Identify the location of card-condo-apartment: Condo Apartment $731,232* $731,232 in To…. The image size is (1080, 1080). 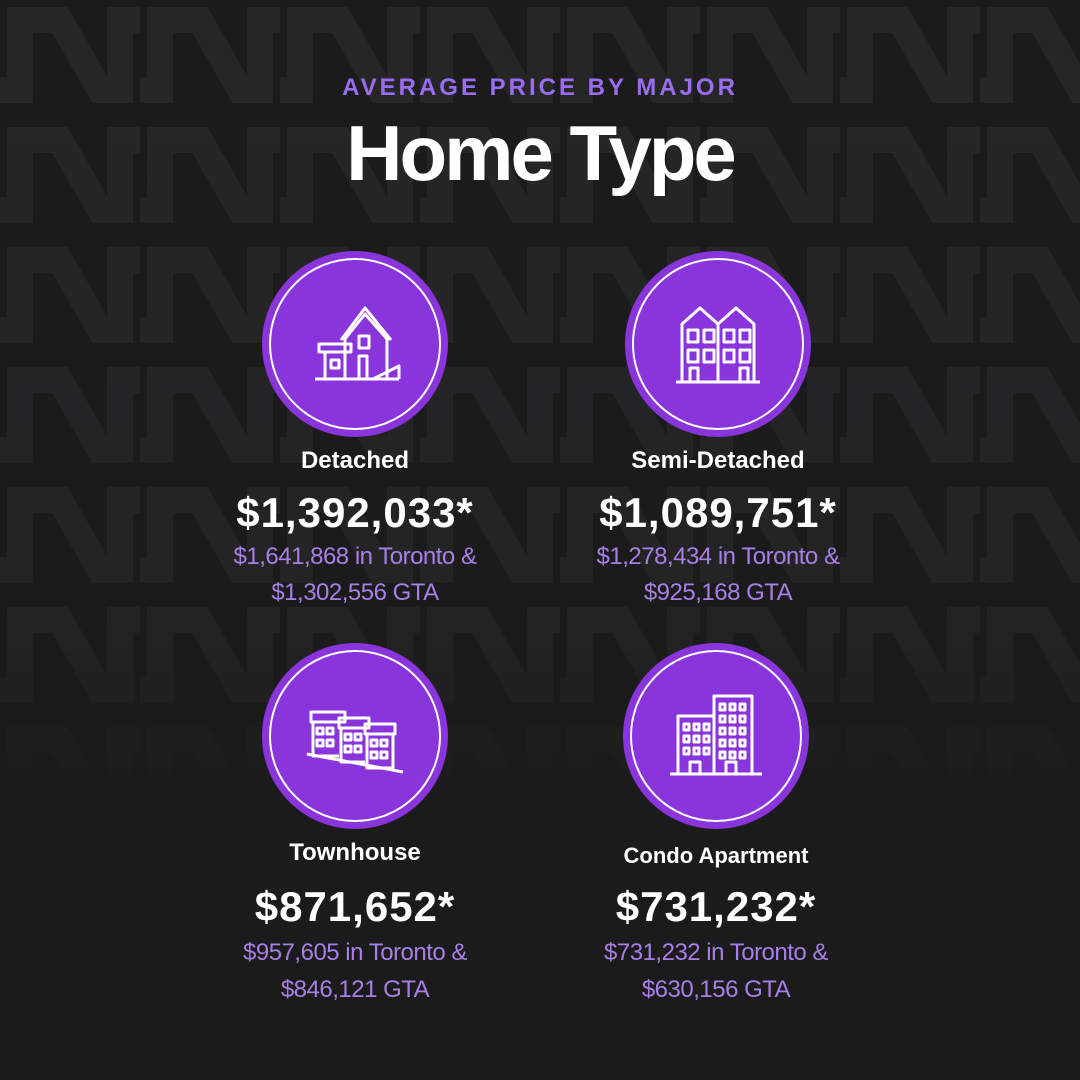
(716, 833).